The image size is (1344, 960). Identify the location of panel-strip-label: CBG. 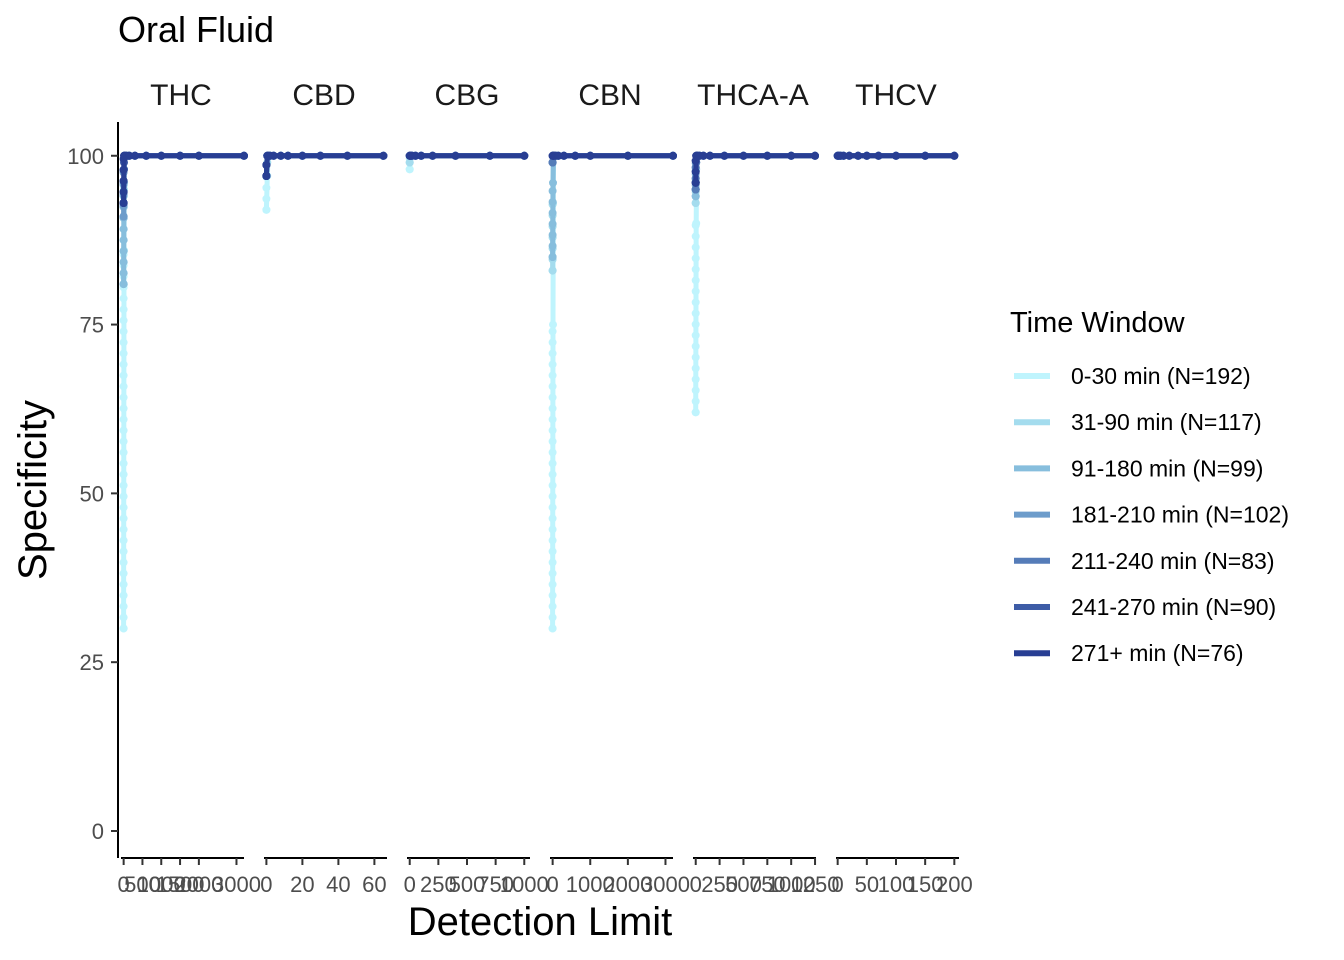
(466, 95).